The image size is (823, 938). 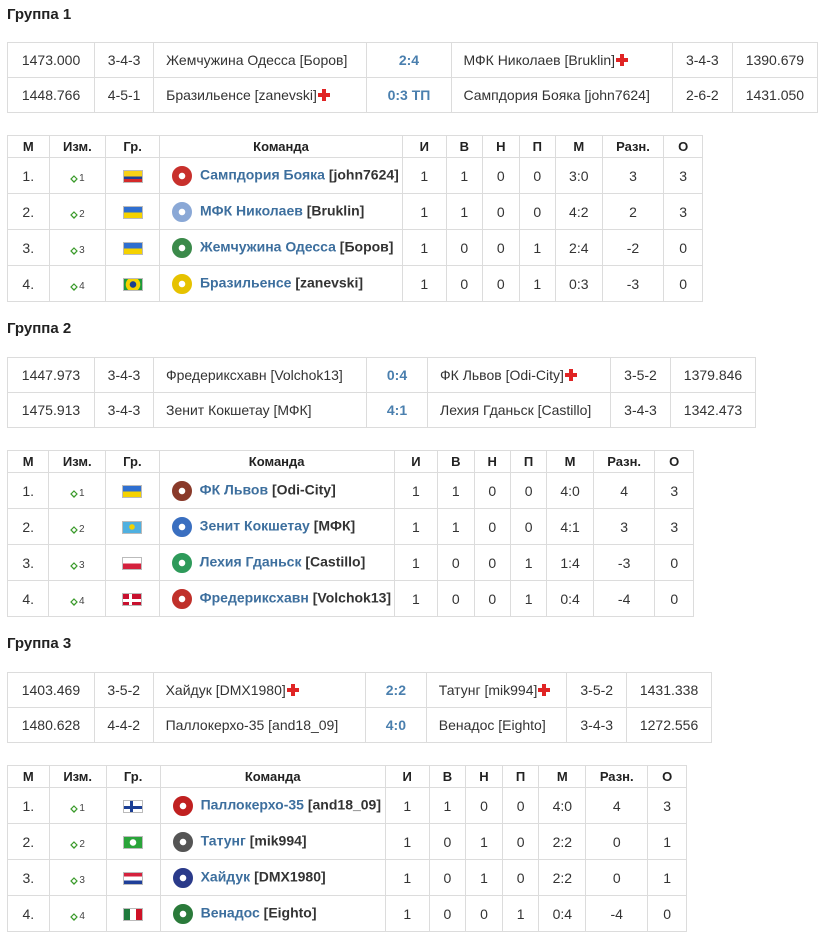 I want to click on away-team-label: Венадос [Eighto], so click(x=492, y=725).